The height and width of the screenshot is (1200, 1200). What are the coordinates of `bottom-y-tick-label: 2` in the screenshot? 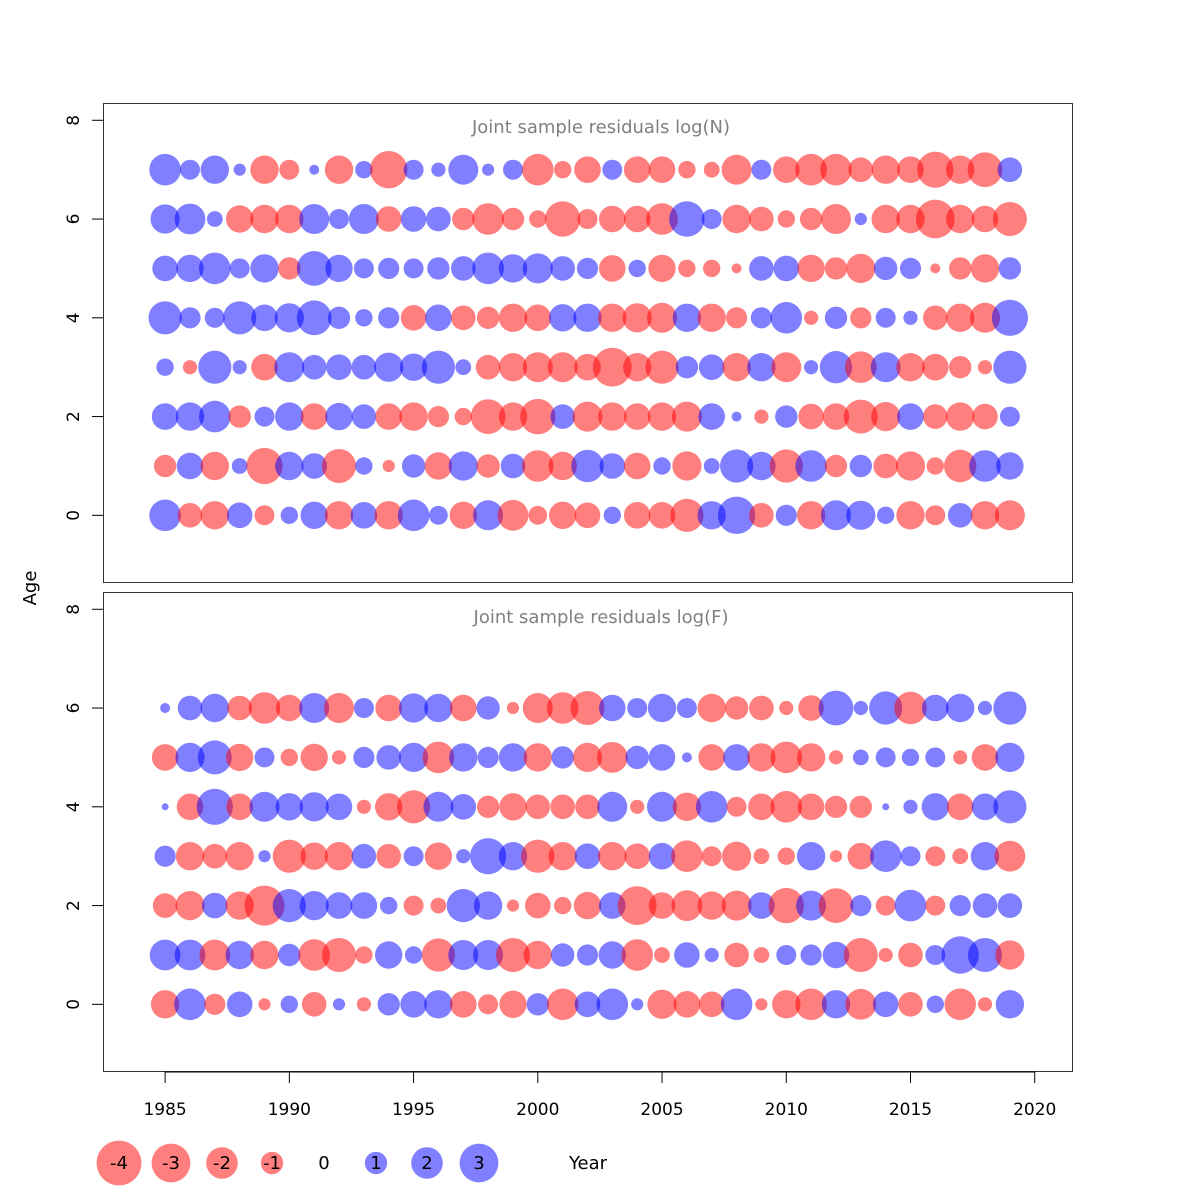 It's located at (74, 905).